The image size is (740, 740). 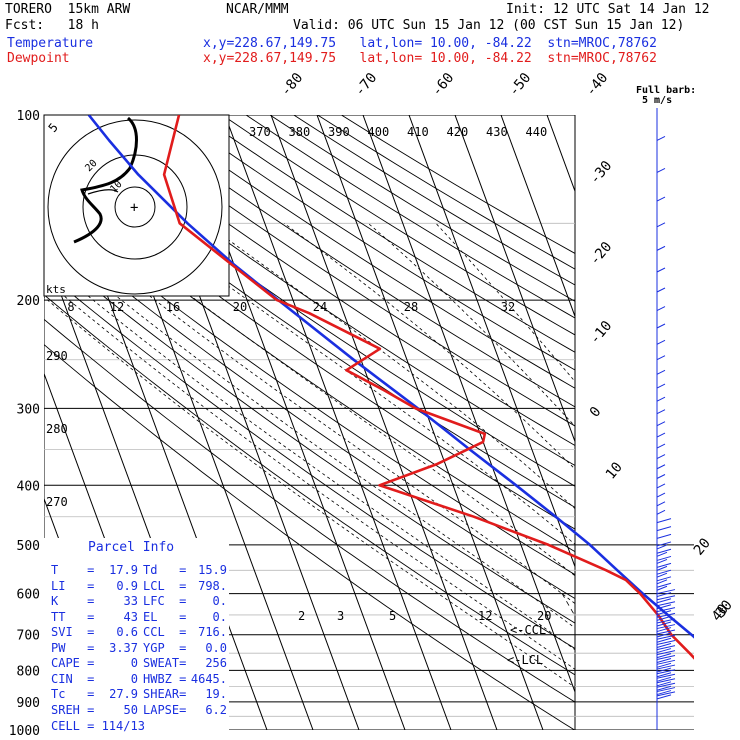 What do you see at coordinates (301, 616) in the screenshot?
I see `mixing-ratio-label: 2` at bounding box center [301, 616].